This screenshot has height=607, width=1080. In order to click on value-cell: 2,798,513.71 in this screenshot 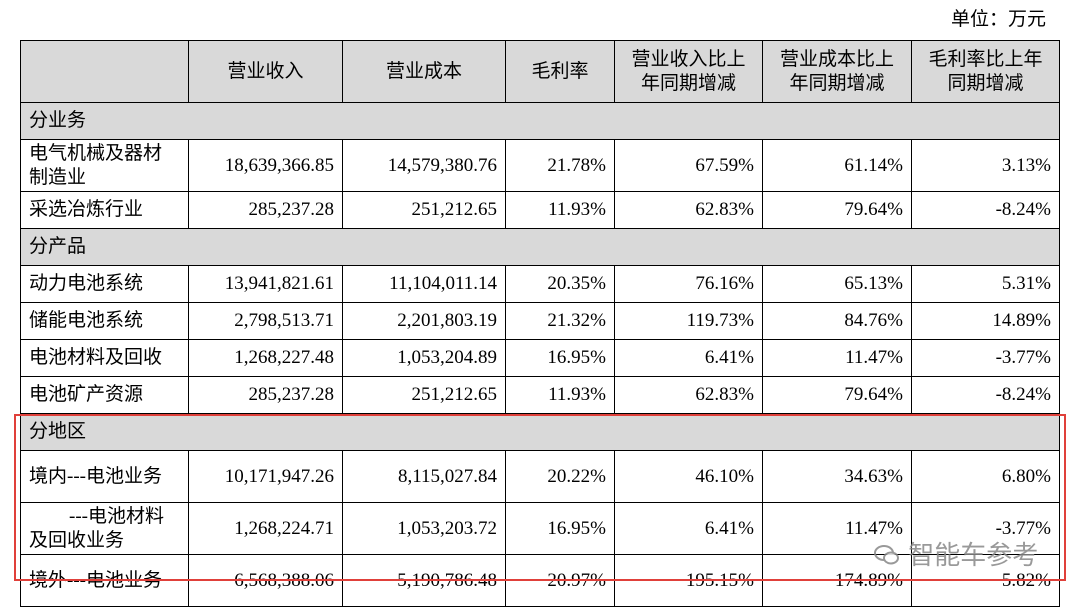, I will do `click(265, 321)`.